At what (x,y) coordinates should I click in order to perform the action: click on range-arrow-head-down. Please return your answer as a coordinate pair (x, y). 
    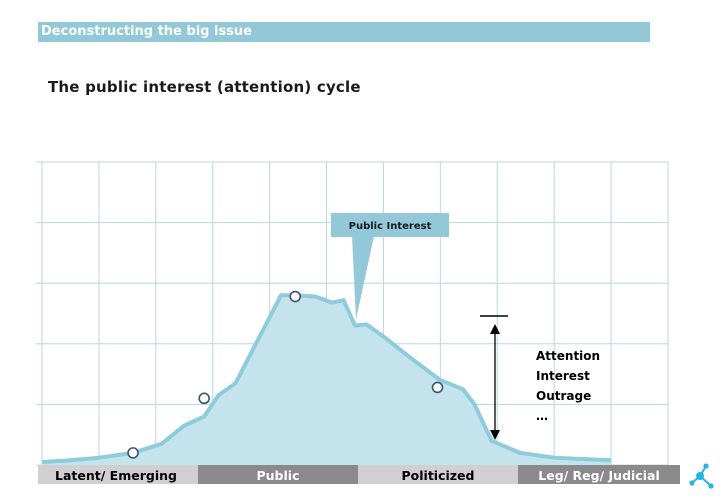
    Looking at the image, I should click on (495, 435).